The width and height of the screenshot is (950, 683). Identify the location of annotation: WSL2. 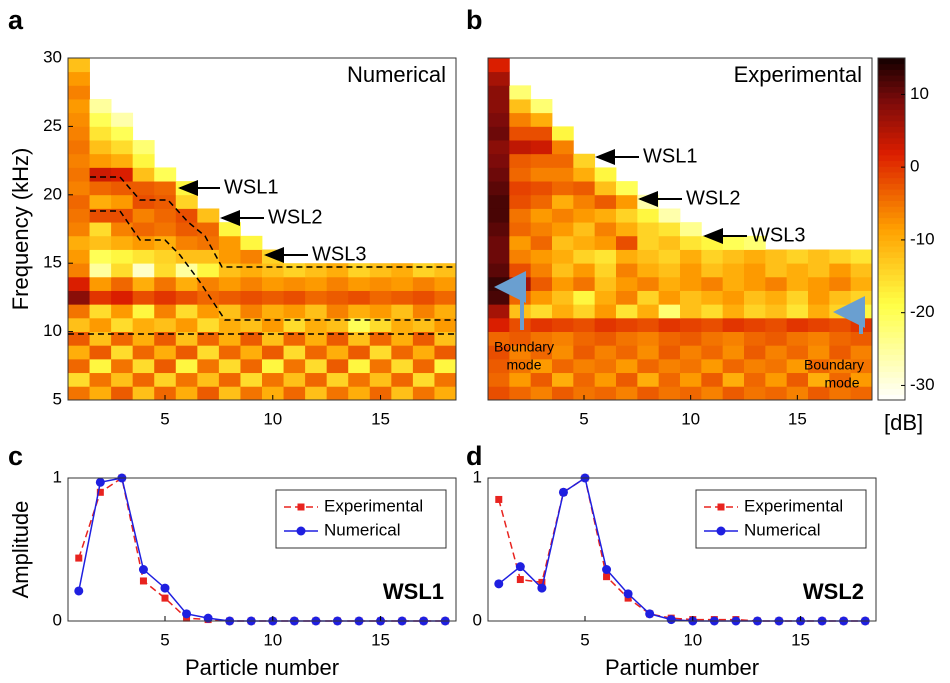
(295, 217).